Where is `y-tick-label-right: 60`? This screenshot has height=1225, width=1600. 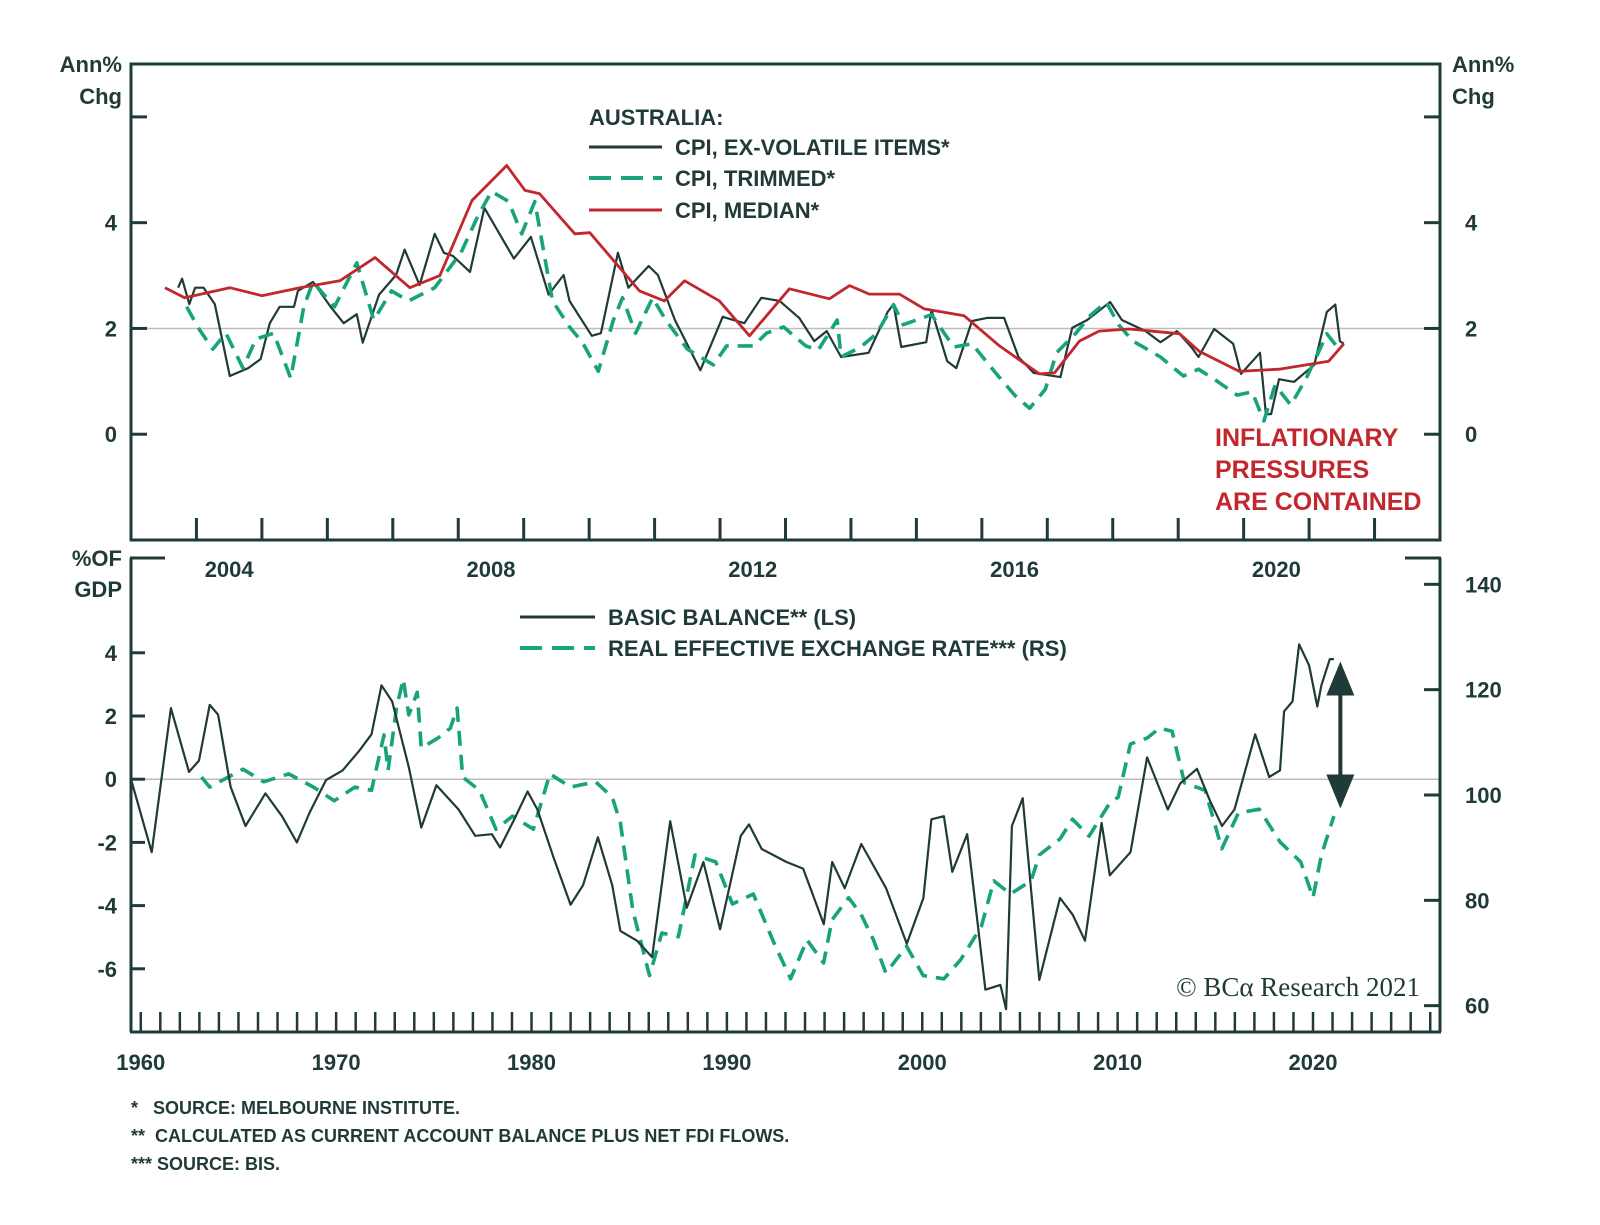 y-tick-label-right: 60 is located at coordinates (1477, 1006).